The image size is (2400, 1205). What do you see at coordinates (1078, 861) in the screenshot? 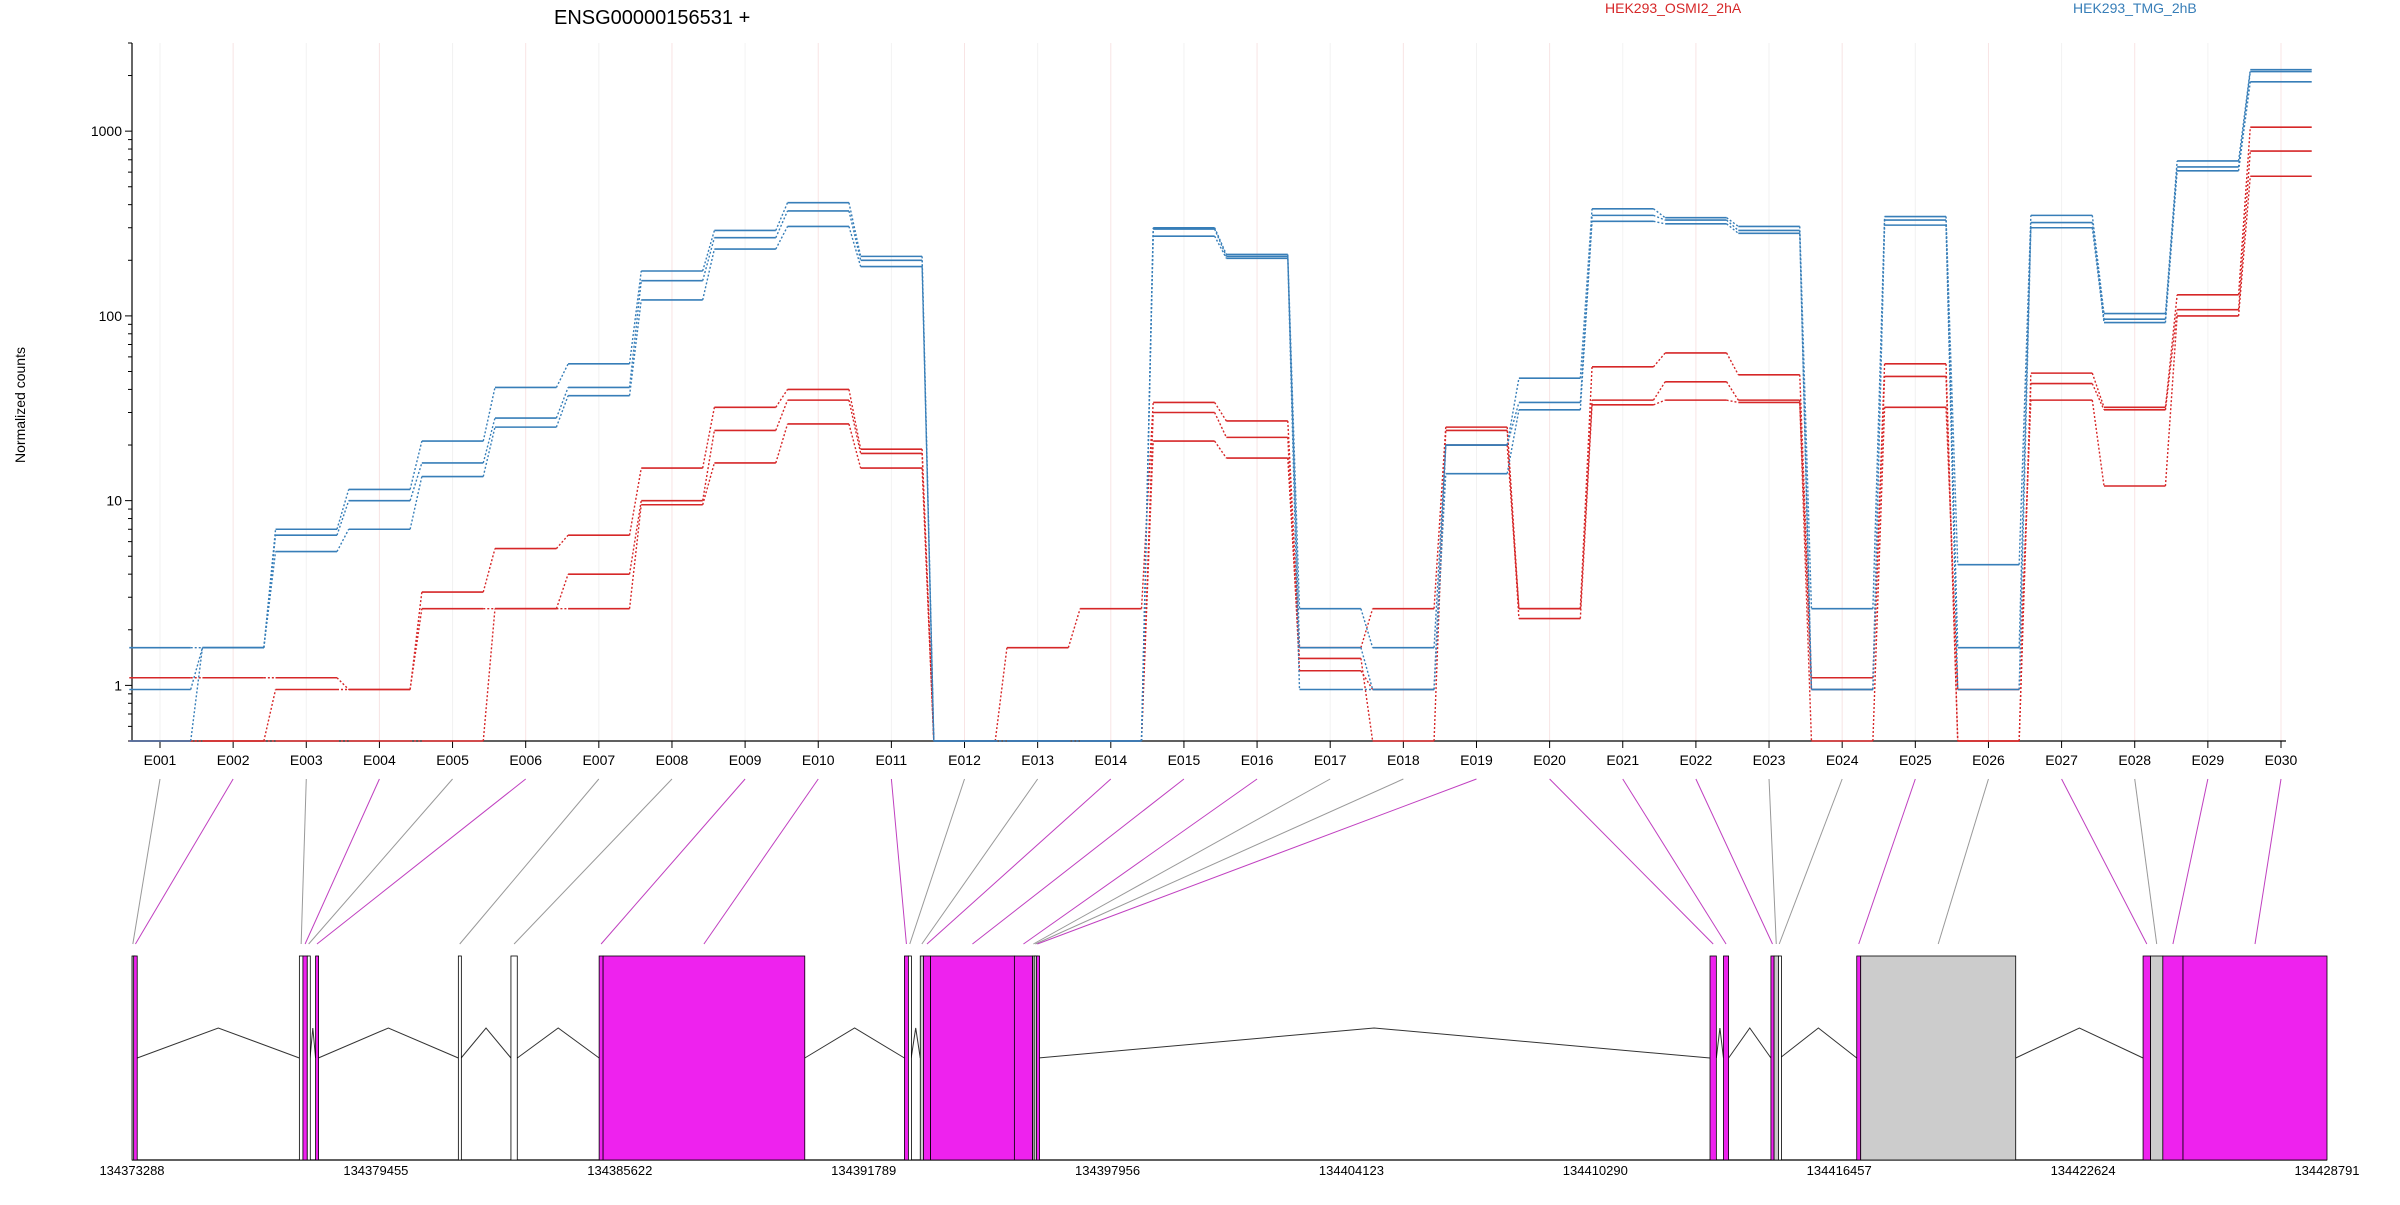
I see `connector-E015` at bounding box center [1078, 861].